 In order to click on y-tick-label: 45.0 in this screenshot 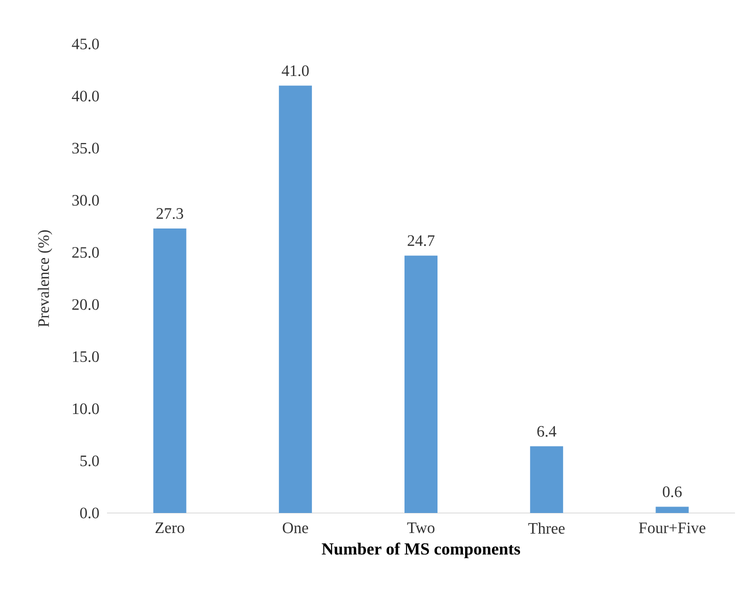, I will do `click(85, 44)`.